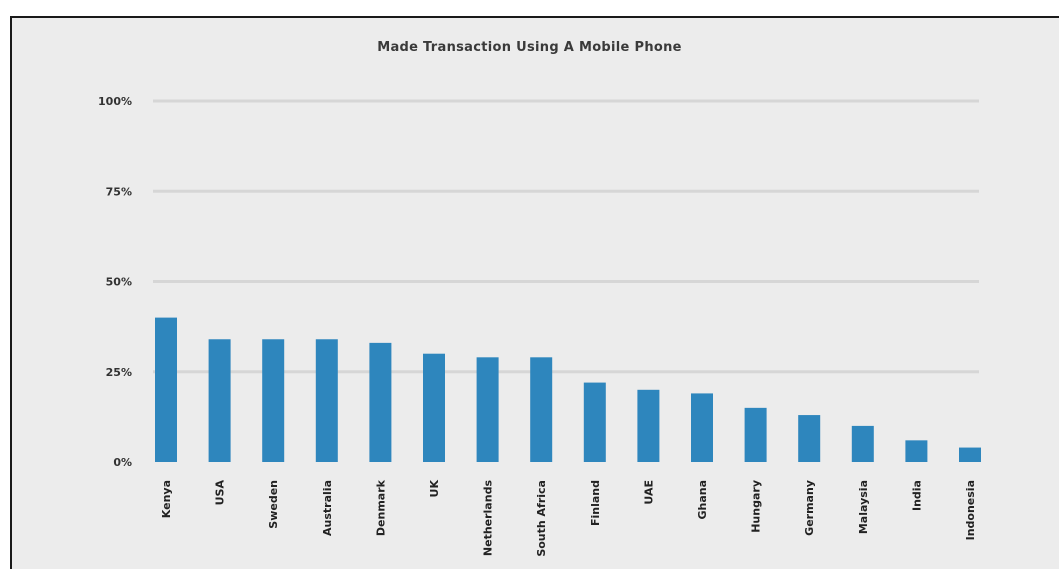  I want to click on x-tick-label: Indonesia, so click(970, 510).